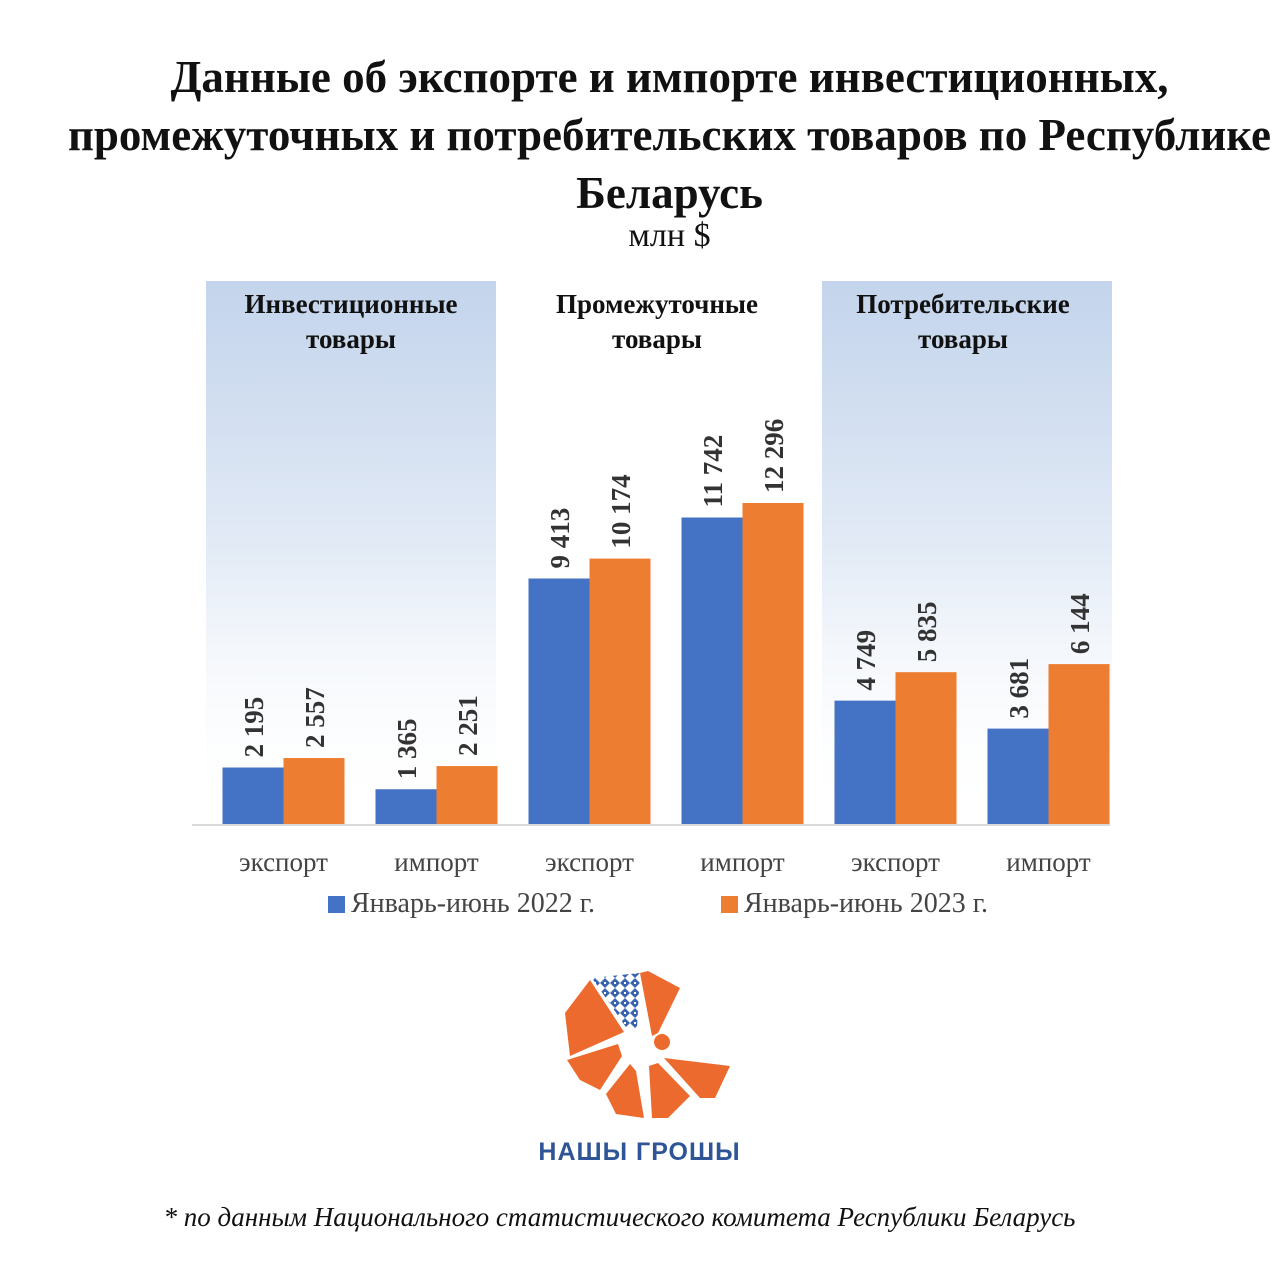 The image size is (1279, 1280). What do you see at coordinates (639, 908) in the screenshot?
I see `chart-legend: Январь-июнь 2022 г. Январь-июнь 2023 г.` at bounding box center [639, 908].